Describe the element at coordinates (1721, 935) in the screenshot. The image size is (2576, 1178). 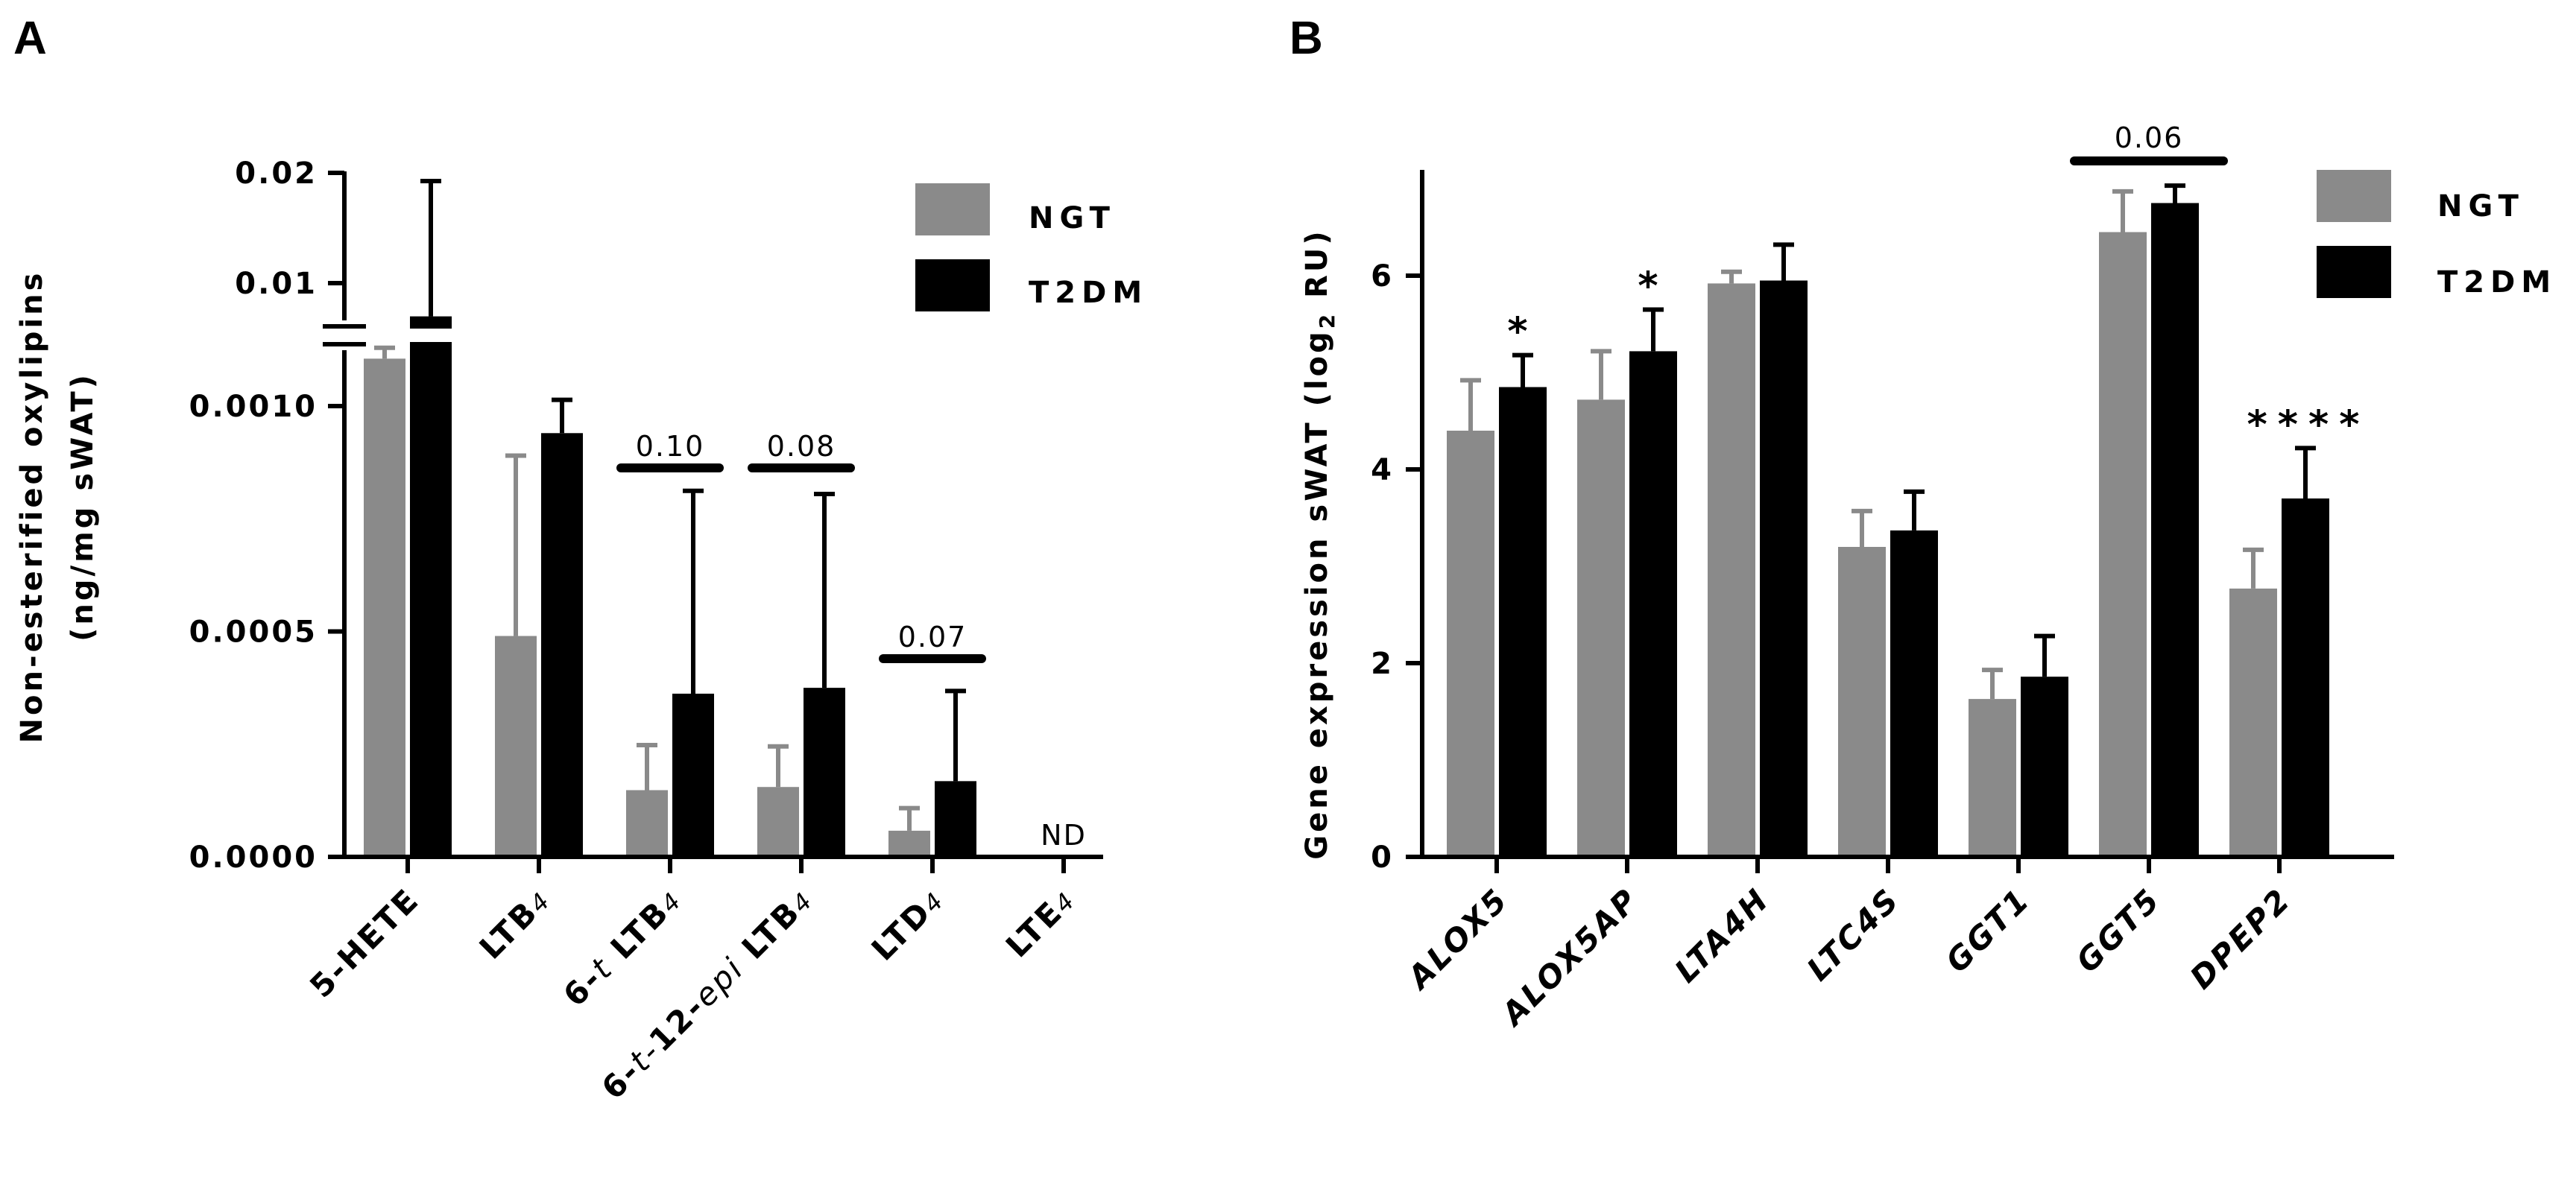
I see `panel-b-category-label-2: LTA4H` at that location.